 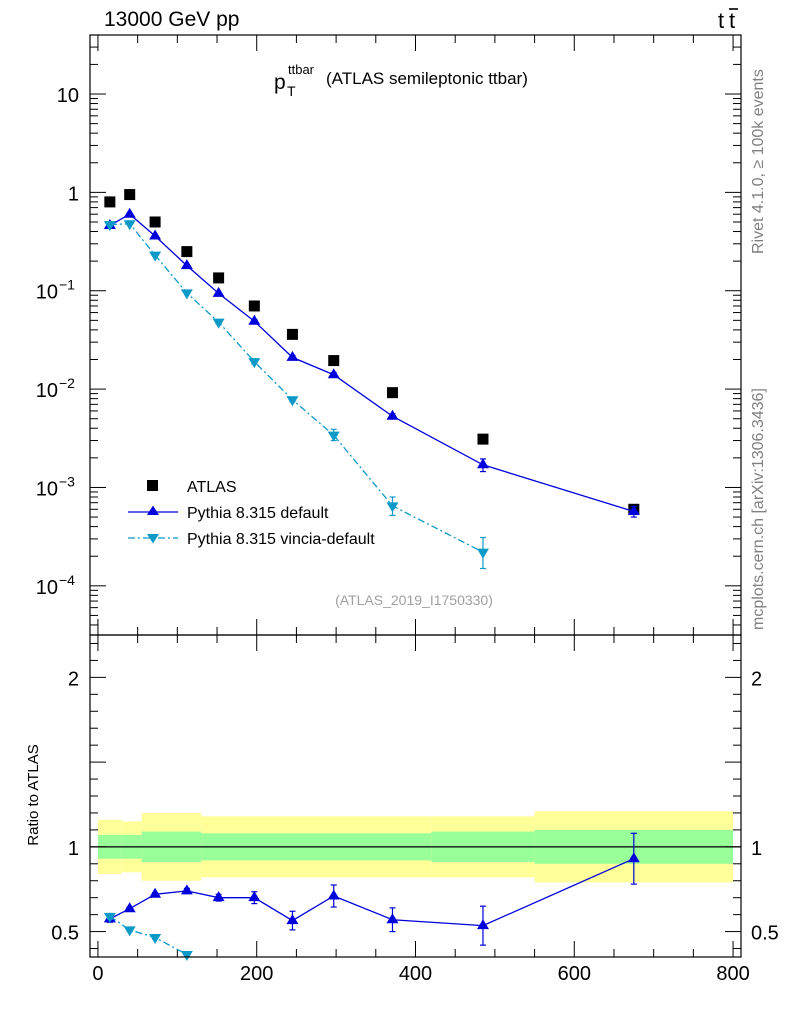 I want to click on legend-item-vincia: Pythia 8.315 vincia-default, so click(x=251, y=539).